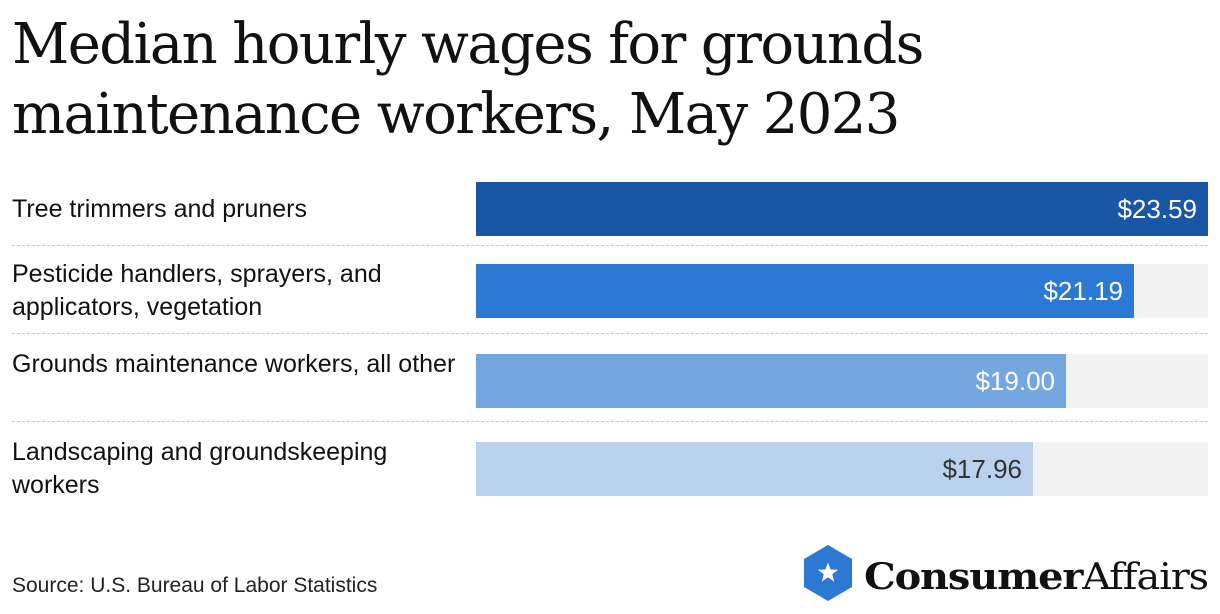 The height and width of the screenshot is (614, 1220). I want to click on star-icon, so click(828, 572).